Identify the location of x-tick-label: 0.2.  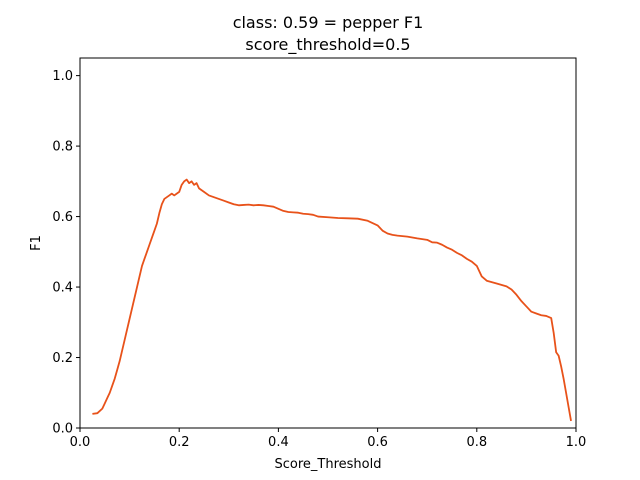
(179, 442).